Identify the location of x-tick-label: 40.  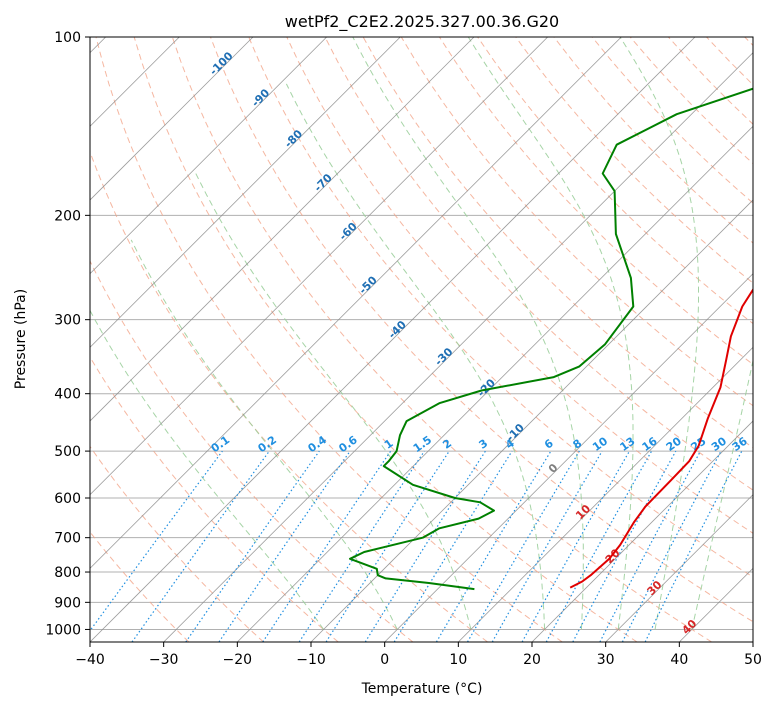
(679, 660).